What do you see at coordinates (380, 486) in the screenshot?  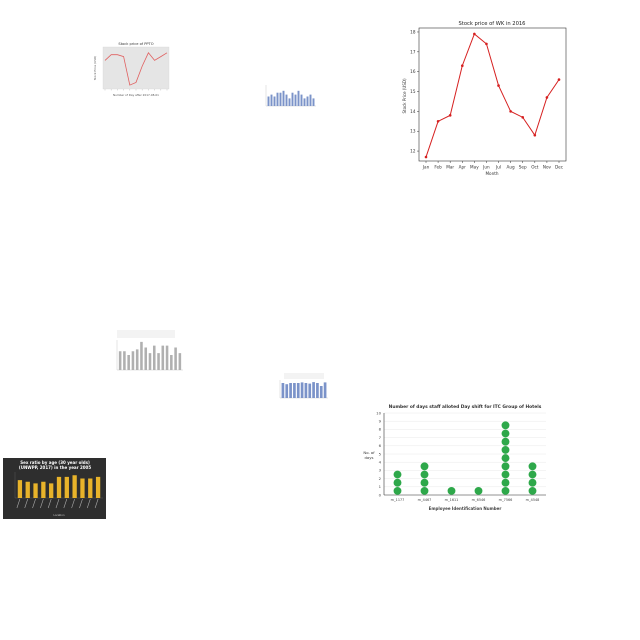 I see `days-y-tick-label: 1` at bounding box center [380, 486].